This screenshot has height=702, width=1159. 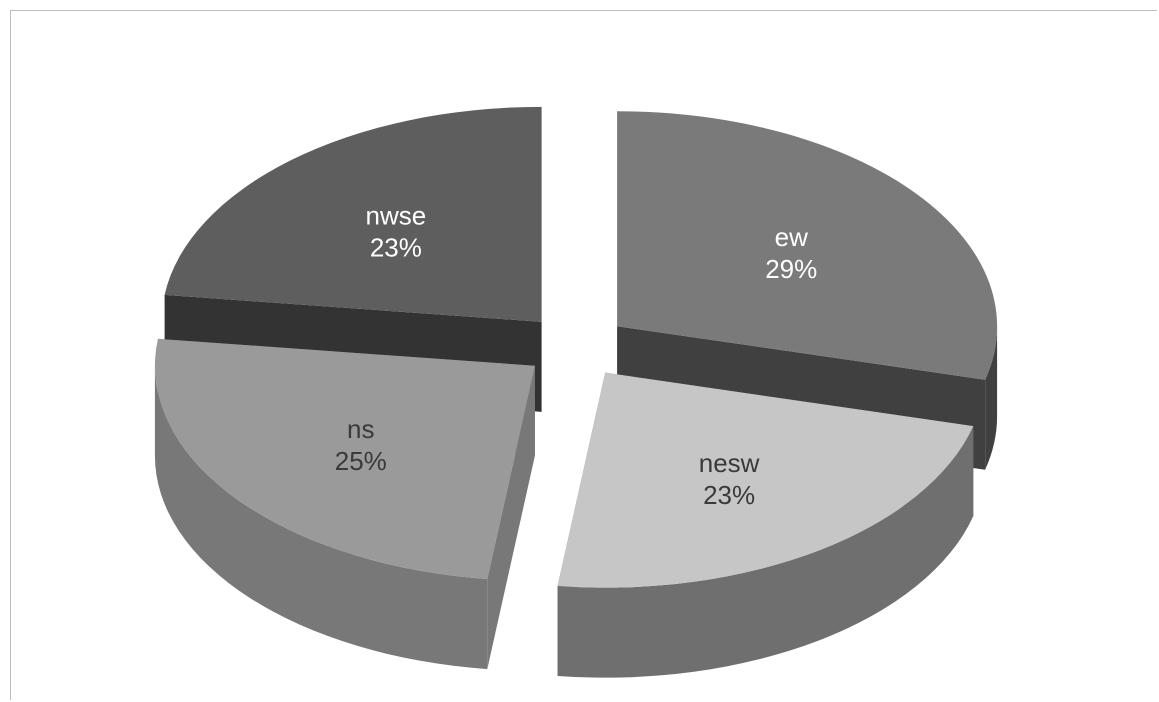 I want to click on slice-name-label: ew, so click(x=791, y=237).